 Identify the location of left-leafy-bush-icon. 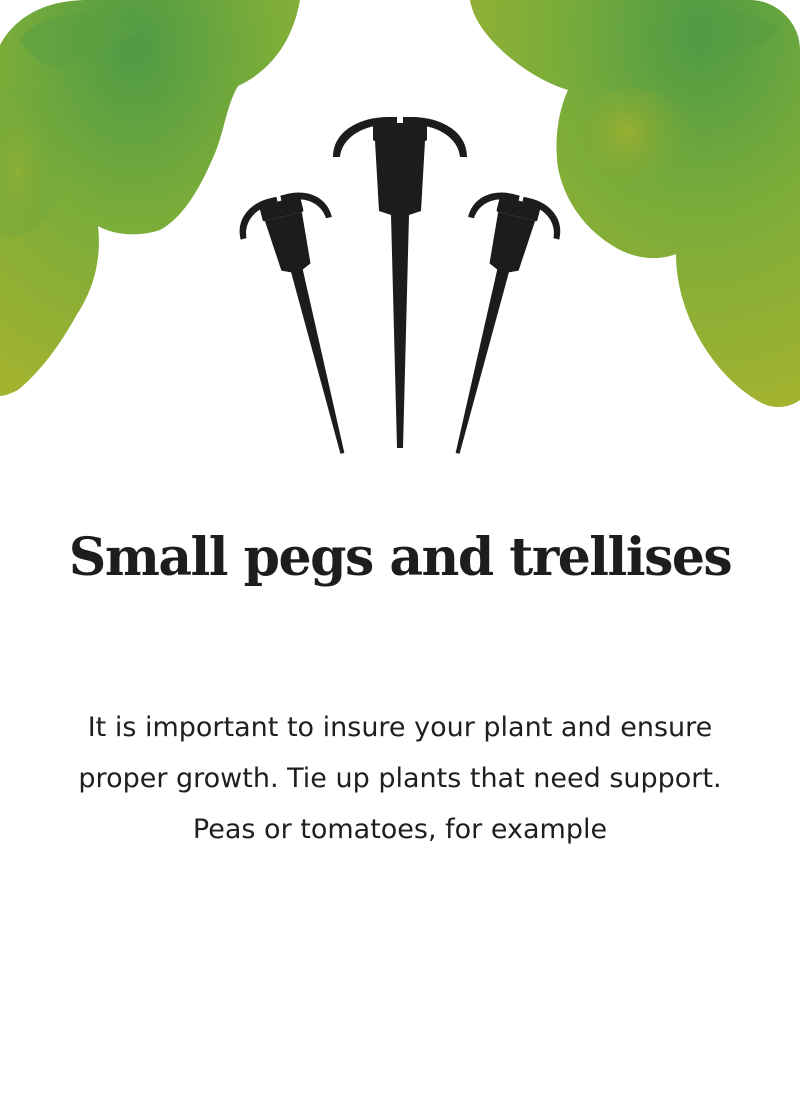
(150, 198).